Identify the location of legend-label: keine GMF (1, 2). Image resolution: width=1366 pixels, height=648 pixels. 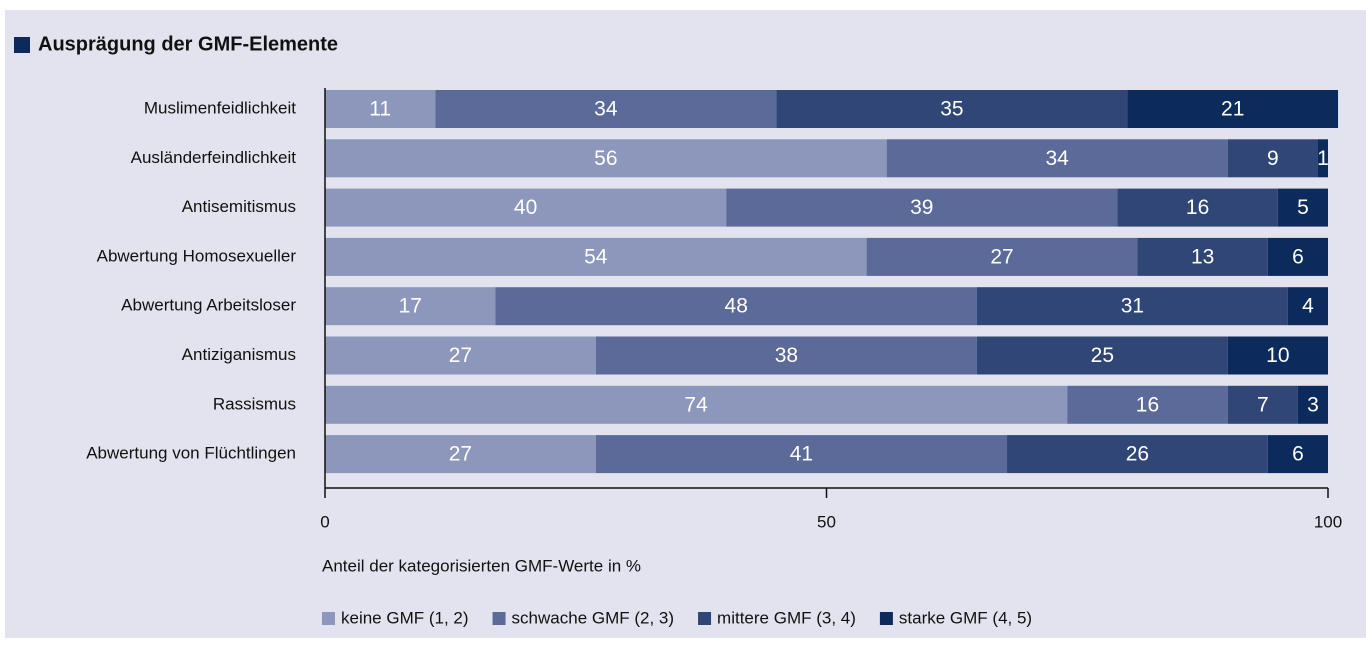
(405, 617).